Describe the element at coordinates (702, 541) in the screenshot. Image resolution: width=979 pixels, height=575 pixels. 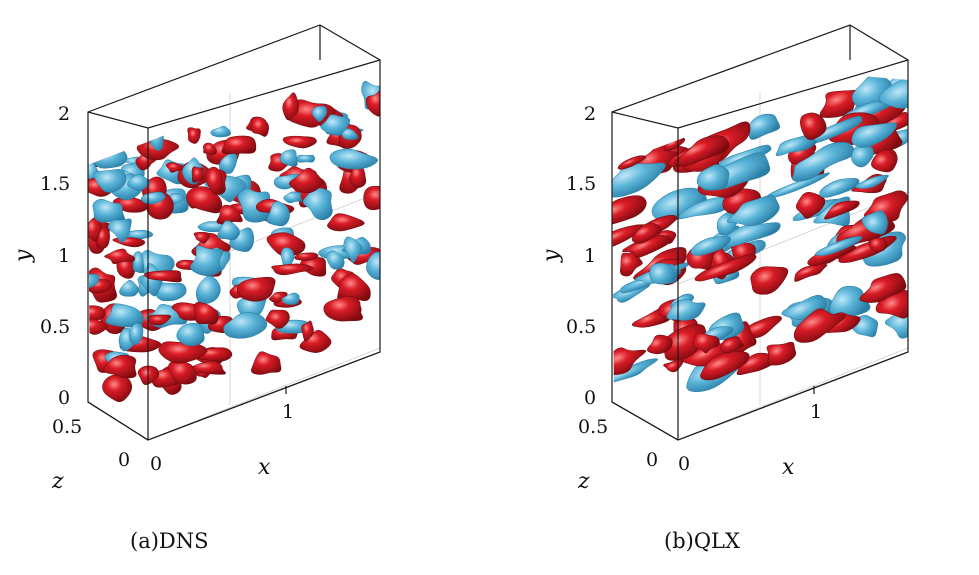
I see `caption-qlx: (b)QLX` at that location.